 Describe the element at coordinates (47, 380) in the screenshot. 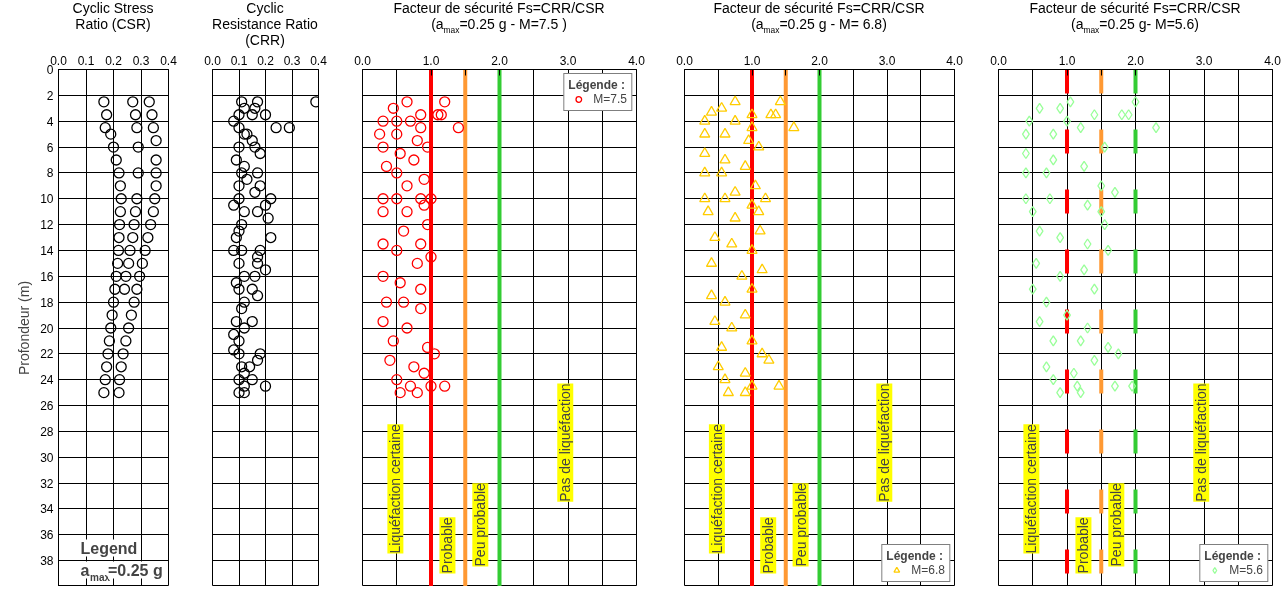

I see `y-tick-label: 24` at that location.